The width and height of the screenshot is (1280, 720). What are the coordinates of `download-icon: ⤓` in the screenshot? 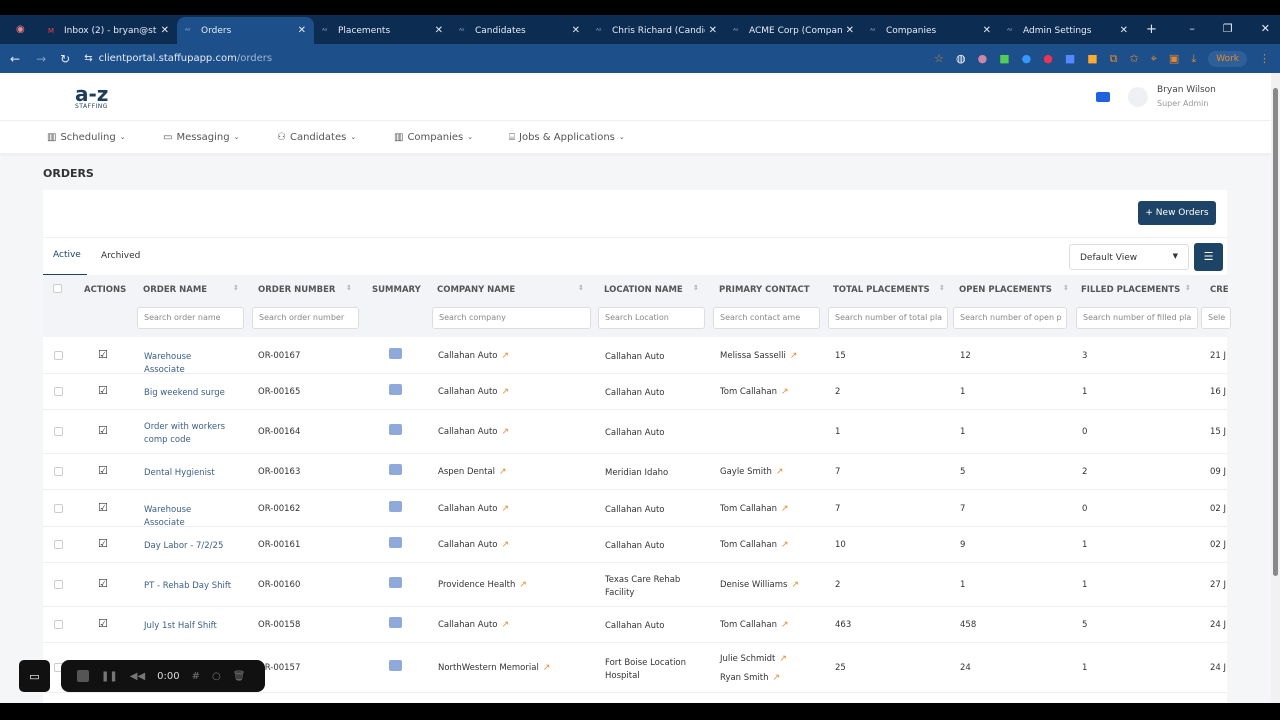 It's located at (1194, 58).